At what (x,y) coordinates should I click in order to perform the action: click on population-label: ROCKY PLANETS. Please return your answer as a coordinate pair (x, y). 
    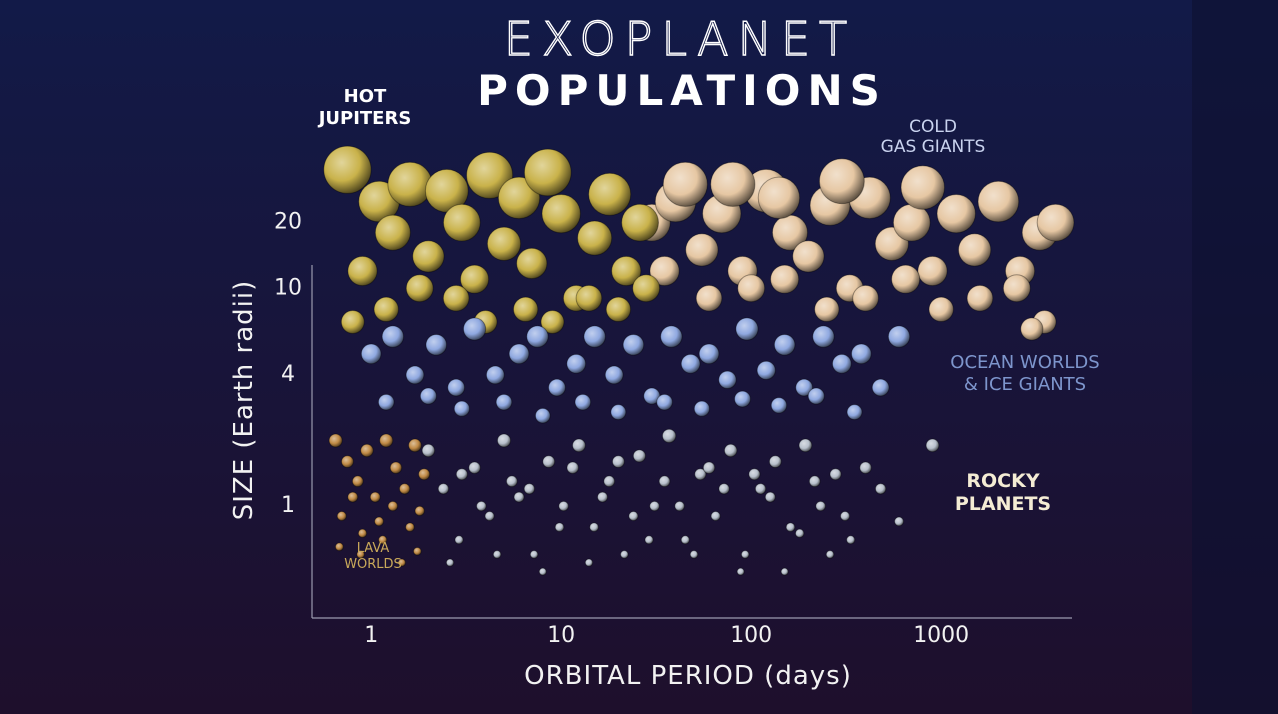
    Looking at the image, I should click on (1003, 492).